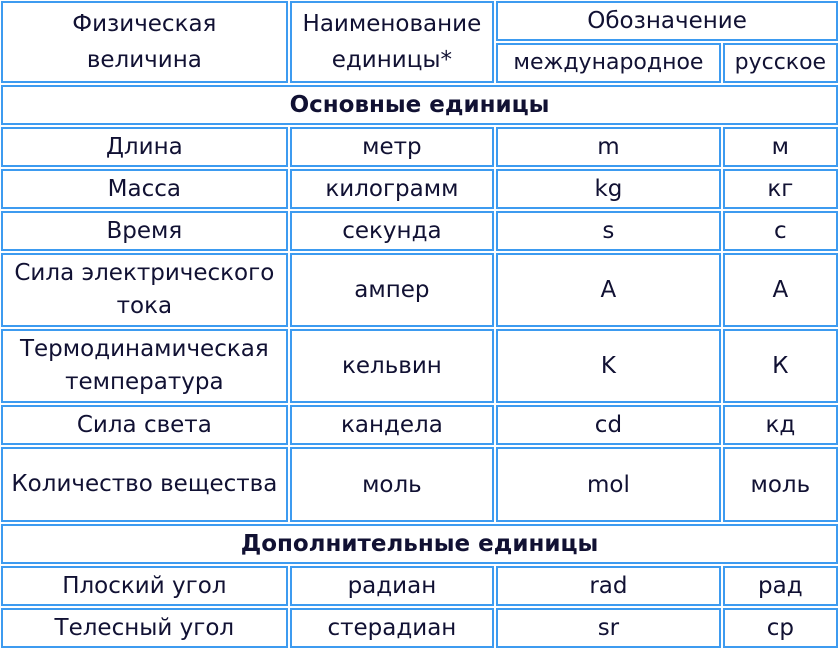  I want to click on unit-name-cell: килограмм, so click(392, 189).